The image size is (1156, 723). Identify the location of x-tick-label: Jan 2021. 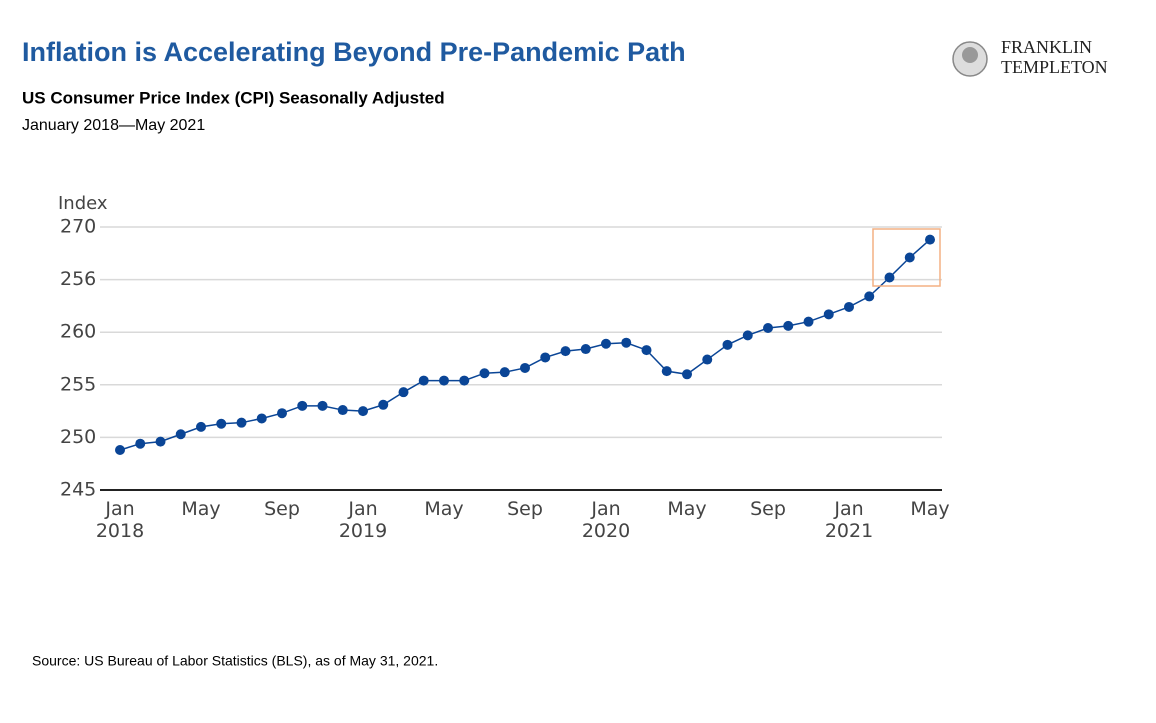
(849, 520).